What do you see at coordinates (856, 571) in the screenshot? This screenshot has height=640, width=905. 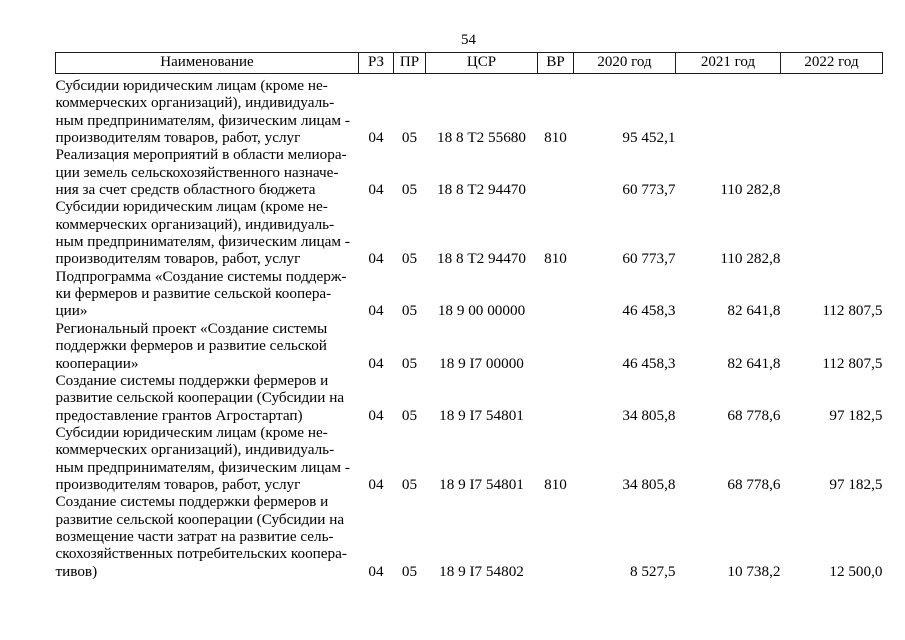 I see `cell-2022: 12 500,0` at bounding box center [856, 571].